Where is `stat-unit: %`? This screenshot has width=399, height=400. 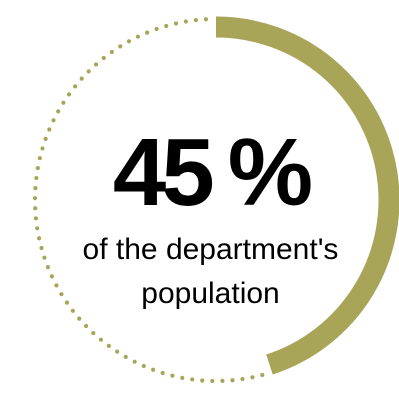
stat-unit: % is located at coordinates (270, 172).